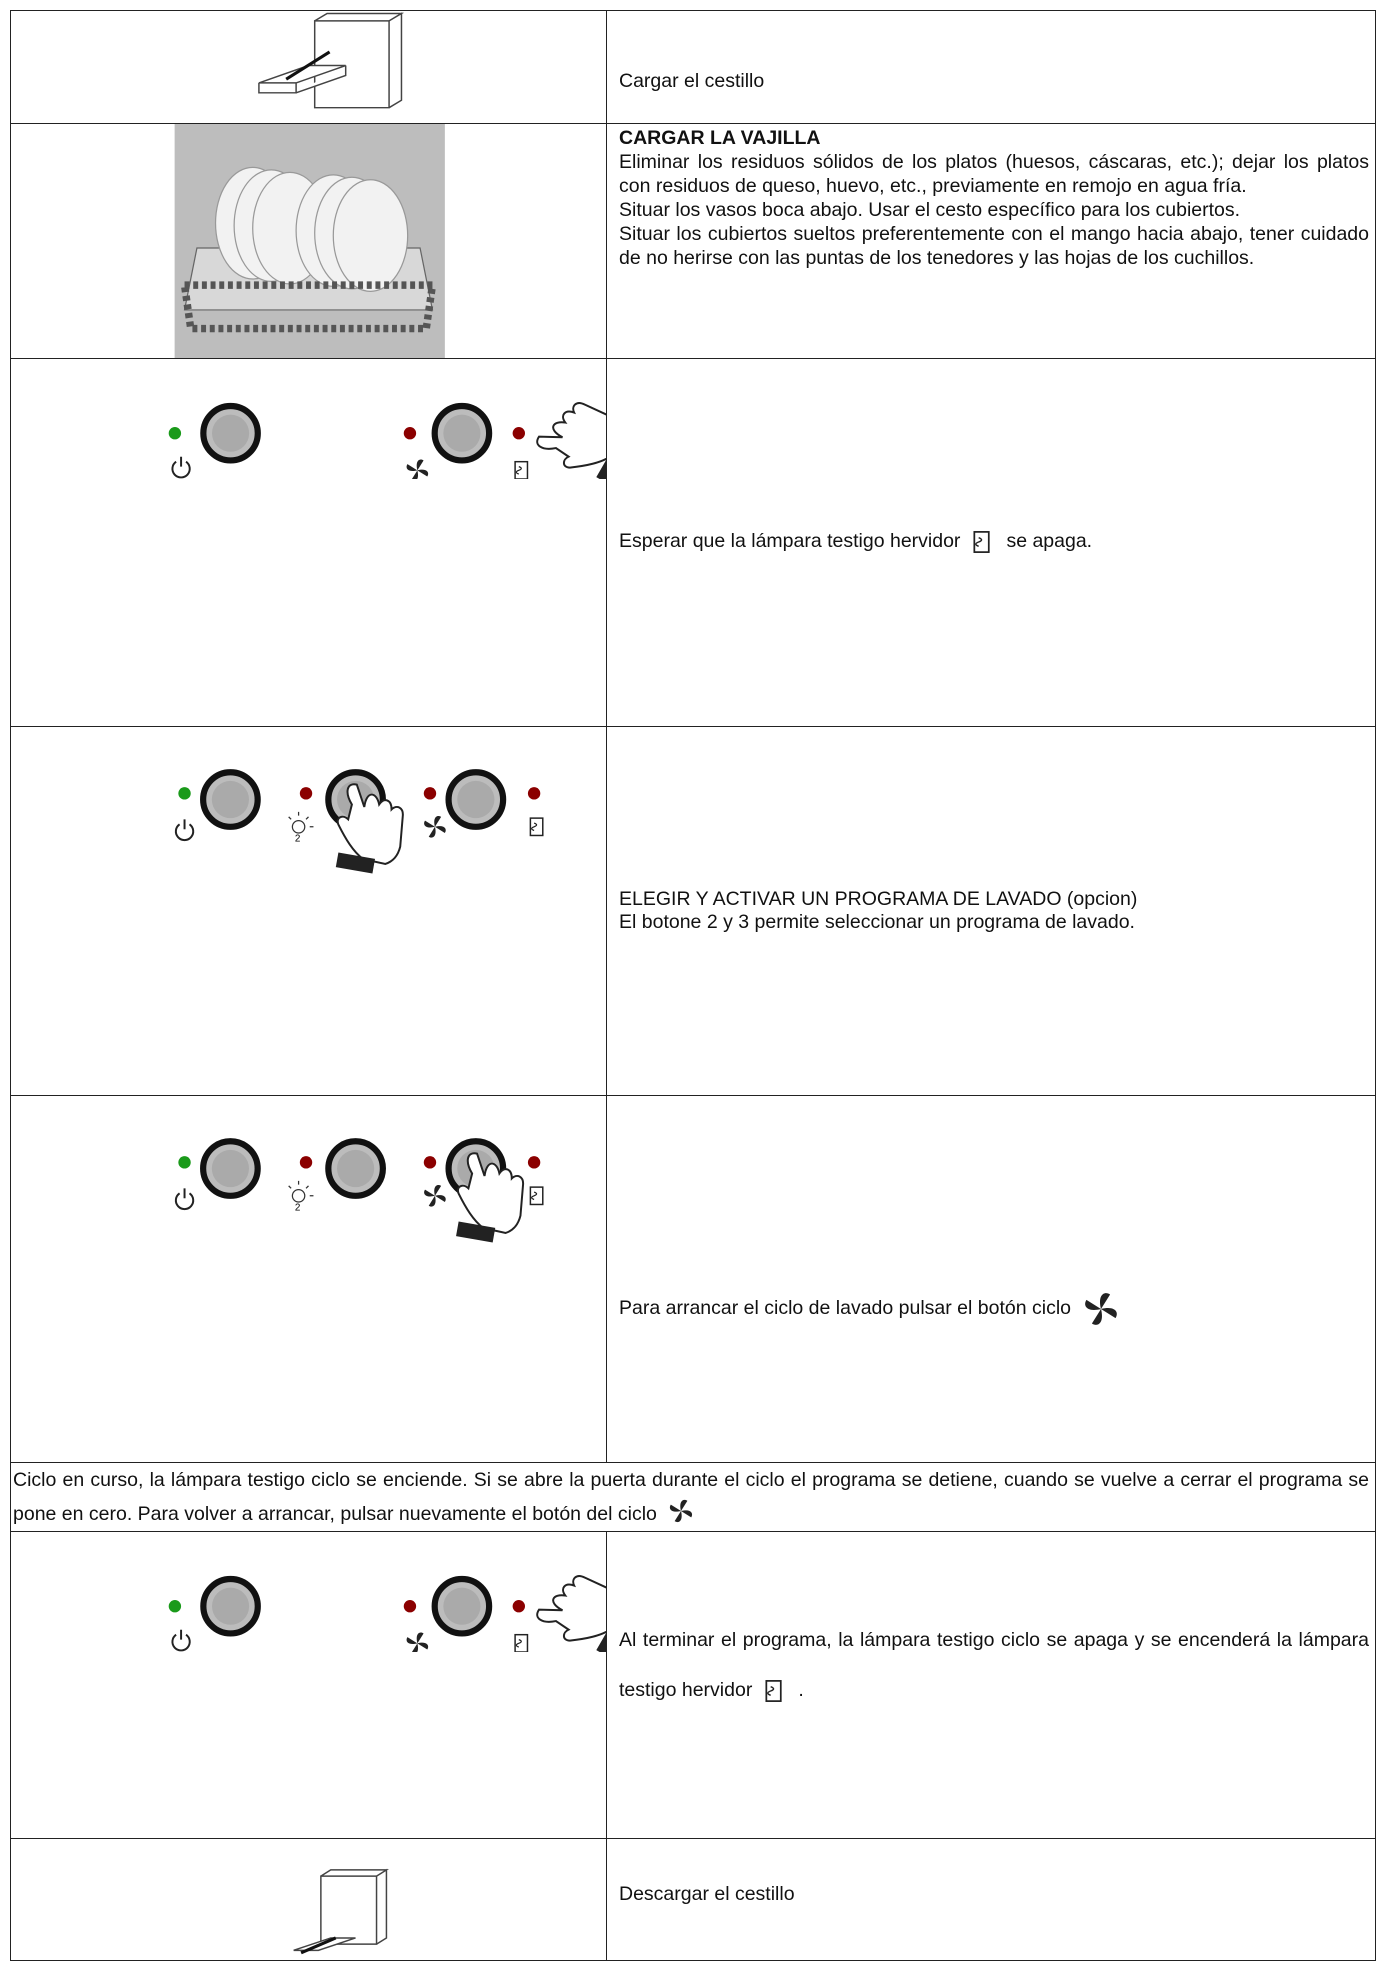 The height and width of the screenshot is (1961, 1378). What do you see at coordinates (692, 81) in the screenshot?
I see `step-text: Cargar el cestillo` at bounding box center [692, 81].